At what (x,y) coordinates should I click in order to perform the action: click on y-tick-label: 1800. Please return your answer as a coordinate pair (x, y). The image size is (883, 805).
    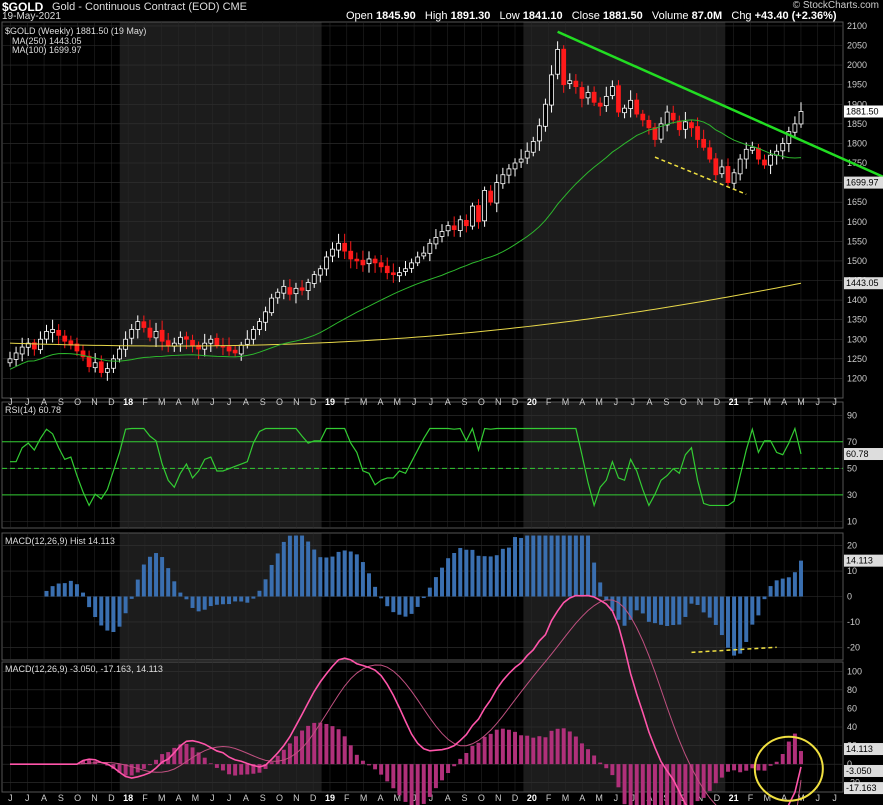
    Looking at the image, I should click on (857, 143).